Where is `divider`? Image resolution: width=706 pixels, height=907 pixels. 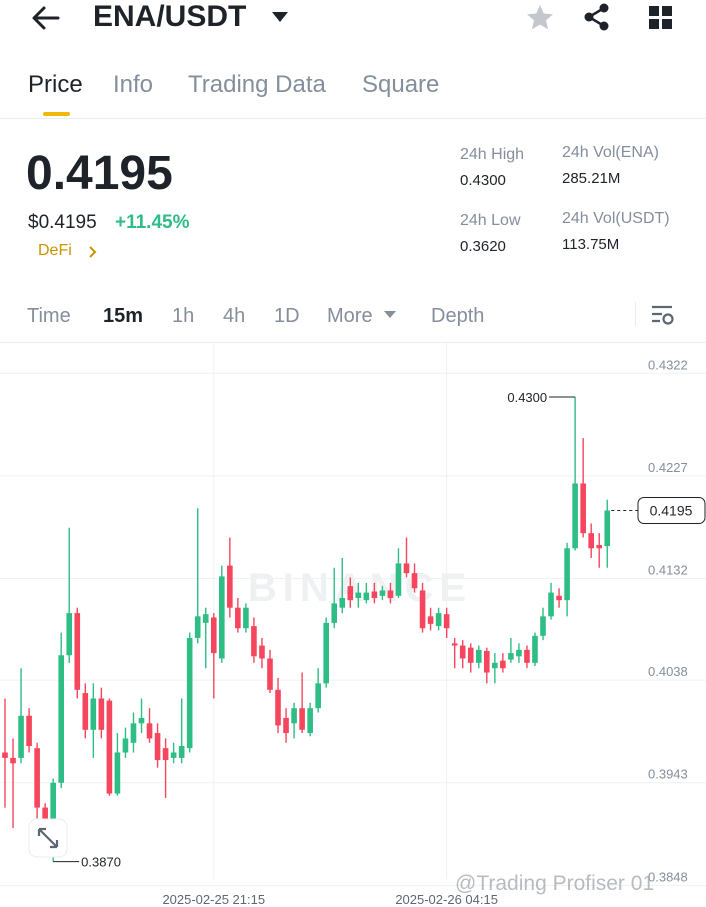
divider is located at coordinates (353, 342).